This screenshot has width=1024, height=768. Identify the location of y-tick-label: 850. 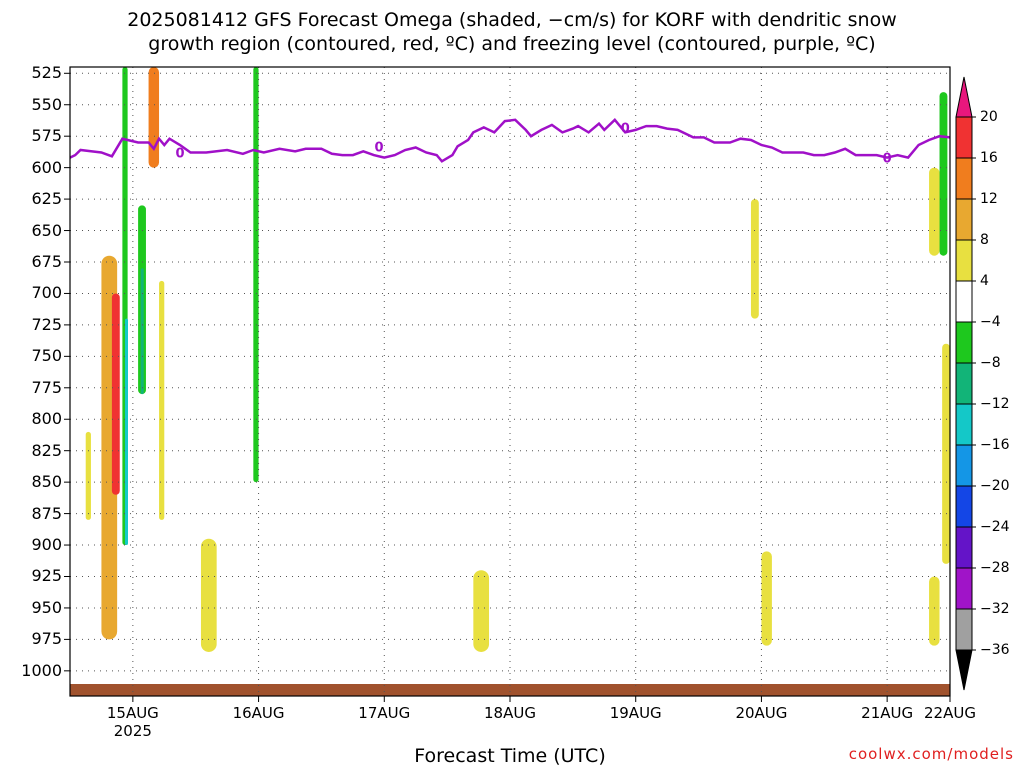
(46, 482).